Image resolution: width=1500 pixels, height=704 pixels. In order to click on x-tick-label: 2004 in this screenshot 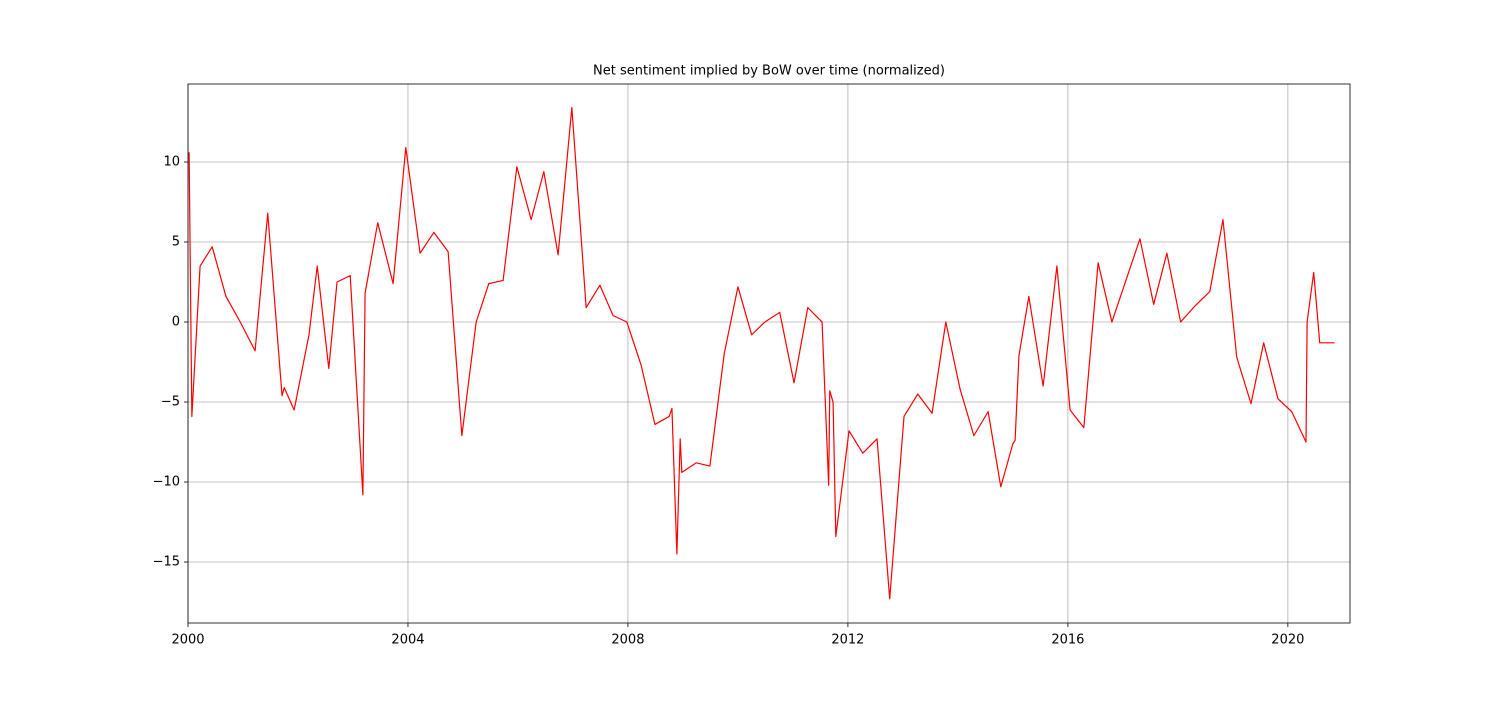, I will do `click(407, 640)`.